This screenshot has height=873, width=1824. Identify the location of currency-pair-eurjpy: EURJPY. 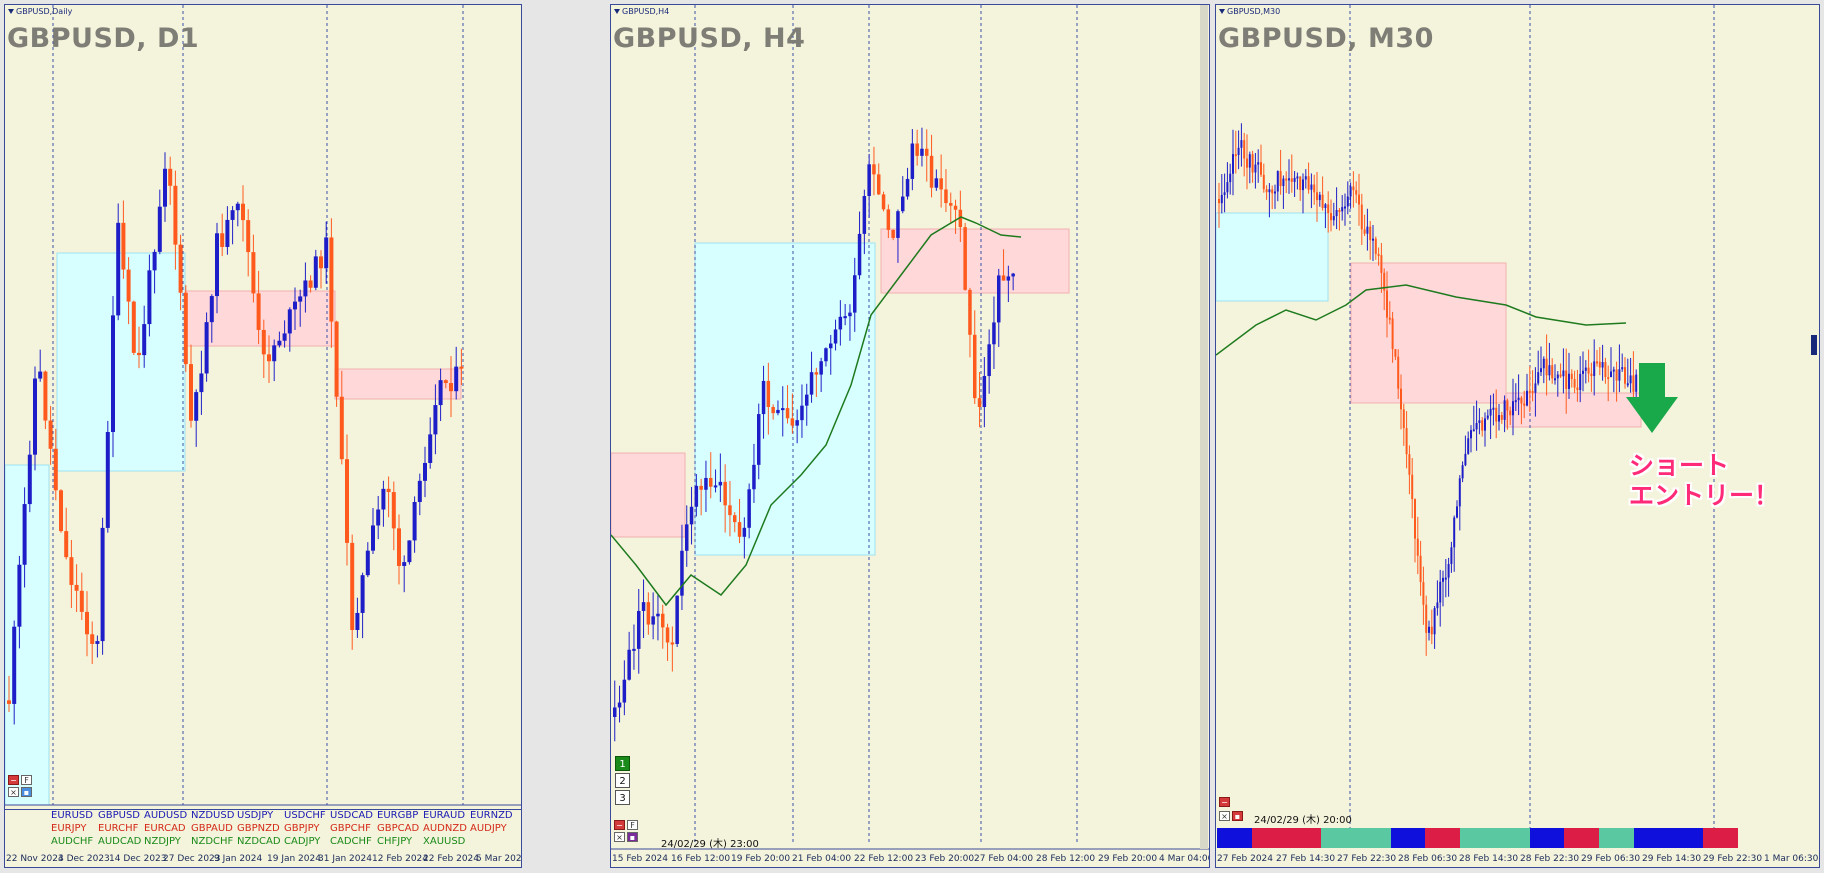
(69, 828).